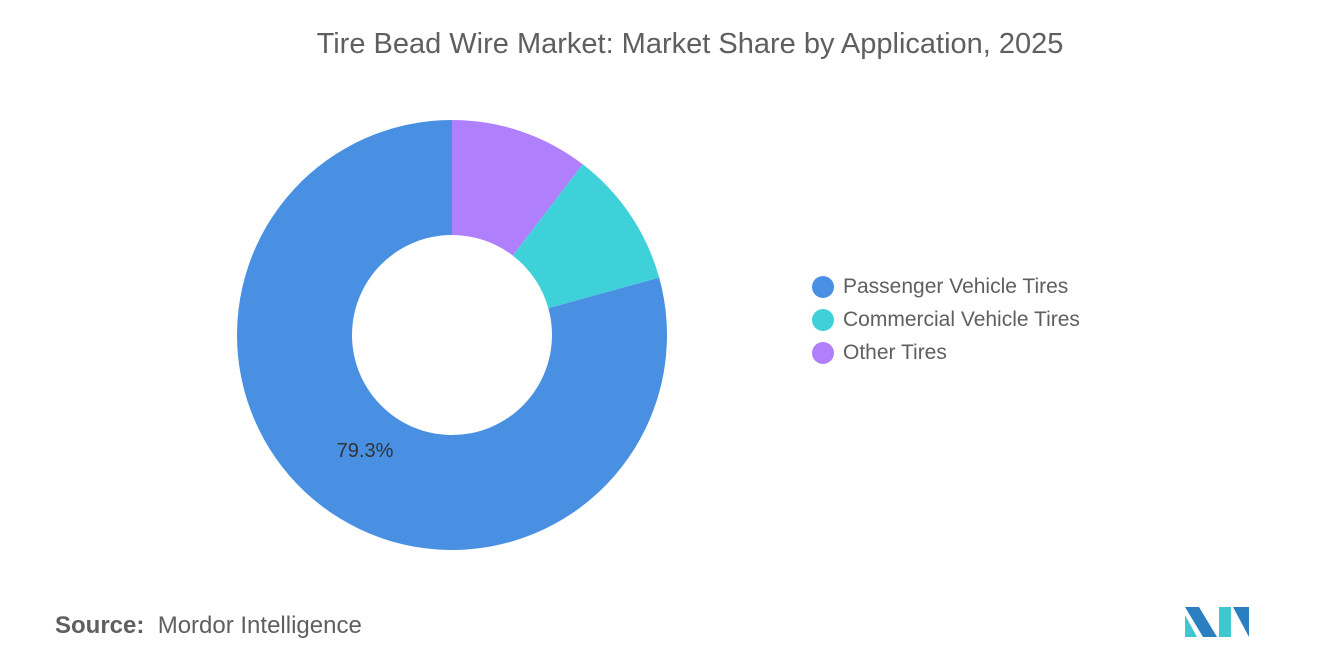 The width and height of the screenshot is (1320, 665). What do you see at coordinates (961, 319) in the screenshot?
I see `legend-label: Commercial Vehicle Tires` at bounding box center [961, 319].